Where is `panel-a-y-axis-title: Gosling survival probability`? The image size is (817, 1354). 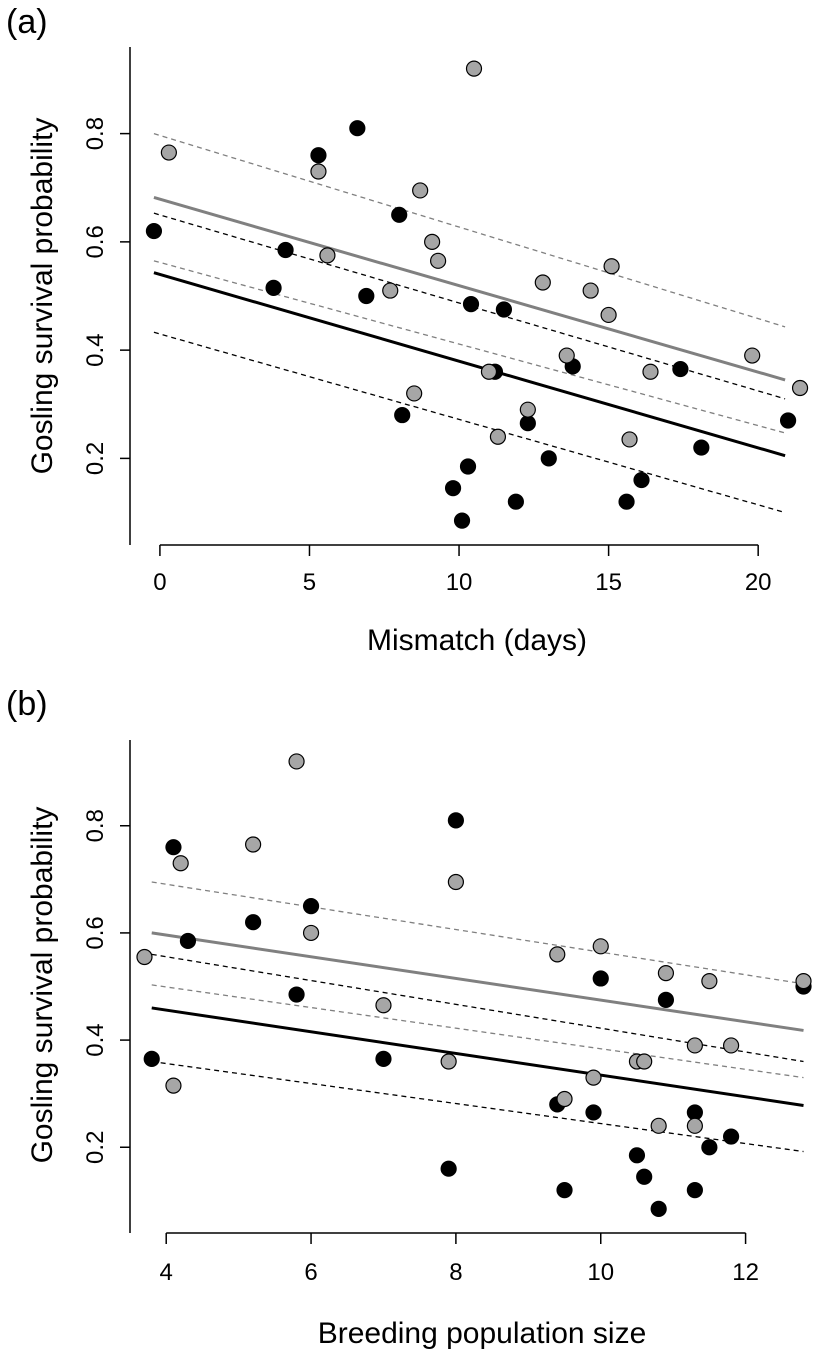 panel-a-y-axis-title: Gosling survival probability is located at coordinates (42, 296).